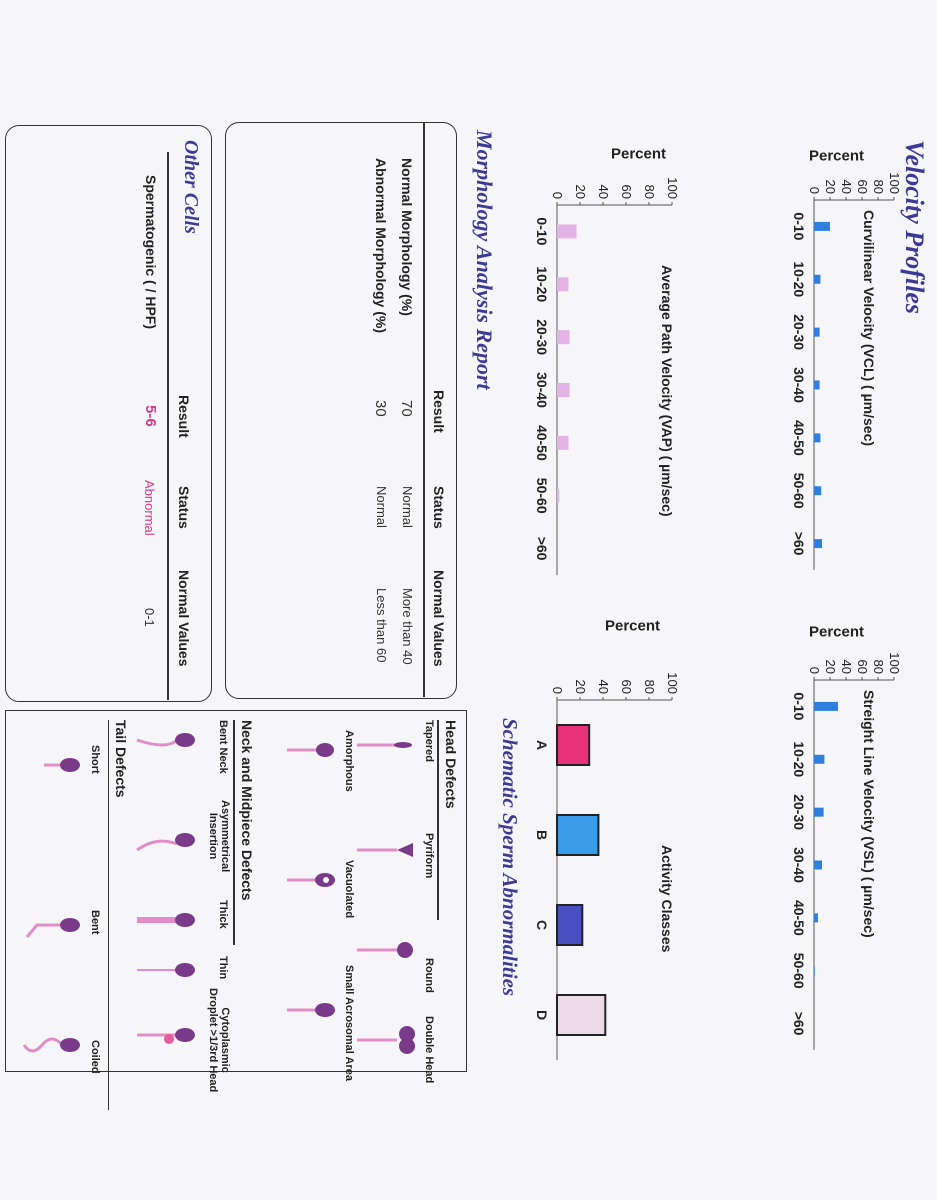 The width and height of the screenshot is (937, 1200). What do you see at coordinates (218, 893) in the screenshot?
I see `sperm-illustrations` at bounding box center [218, 893].